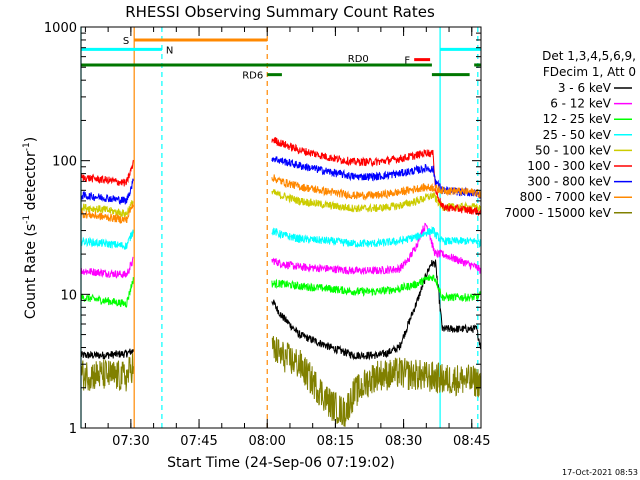 The height and width of the screenshot is (480, 640). What do you see at coordinates (68, 295) in the screenshot?
I see `y-tick-label-10: 10` at bounding box center [68, 295].